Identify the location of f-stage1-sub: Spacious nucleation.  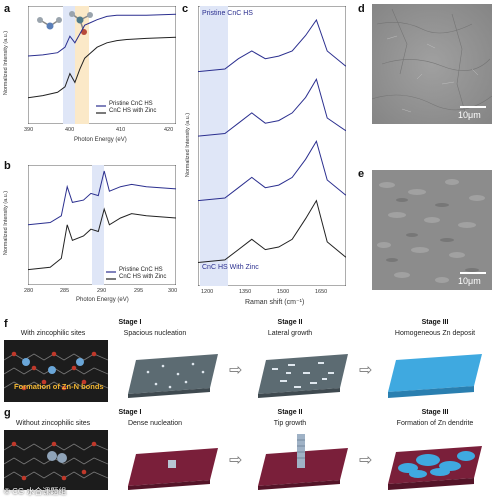
(155, 333).